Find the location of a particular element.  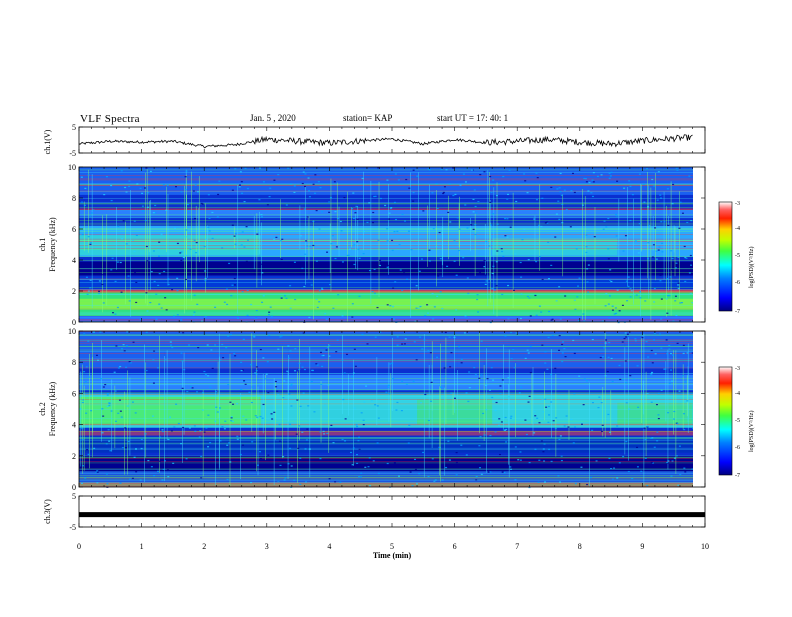

cb2-tick: -6 is located at coordinates (737, 448).